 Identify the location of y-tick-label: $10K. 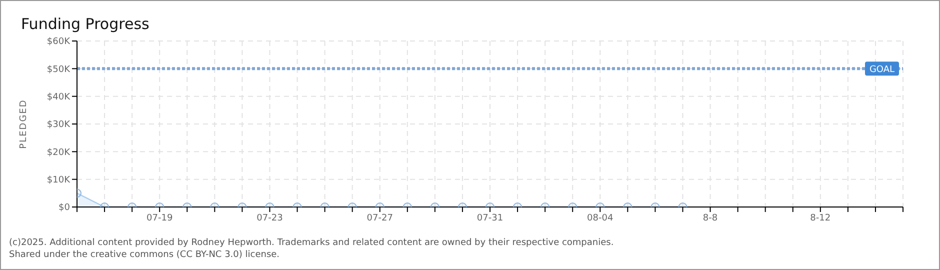
(59, 181).